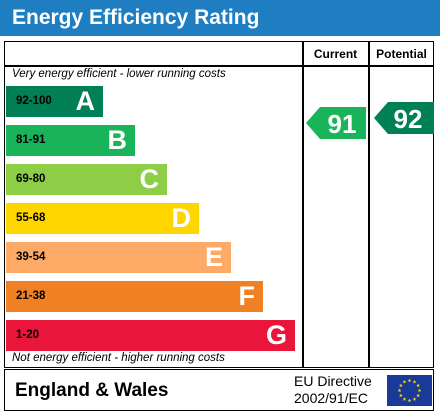 The height and width of the screenshot is (414, 440). I want to click on eu-flag-icon, so click(409, 390).